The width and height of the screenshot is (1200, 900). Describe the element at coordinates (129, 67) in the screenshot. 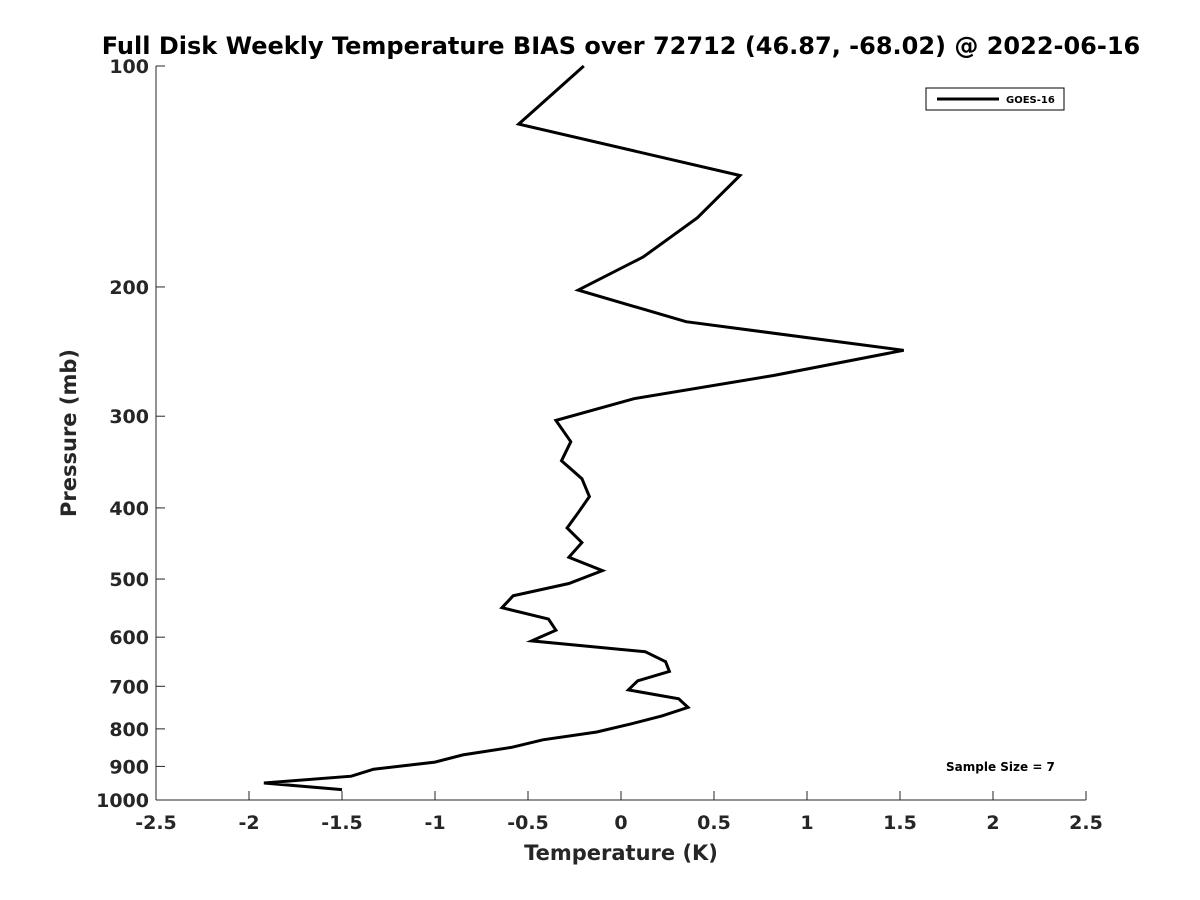

I see `y-tick-label: 100` at that location.